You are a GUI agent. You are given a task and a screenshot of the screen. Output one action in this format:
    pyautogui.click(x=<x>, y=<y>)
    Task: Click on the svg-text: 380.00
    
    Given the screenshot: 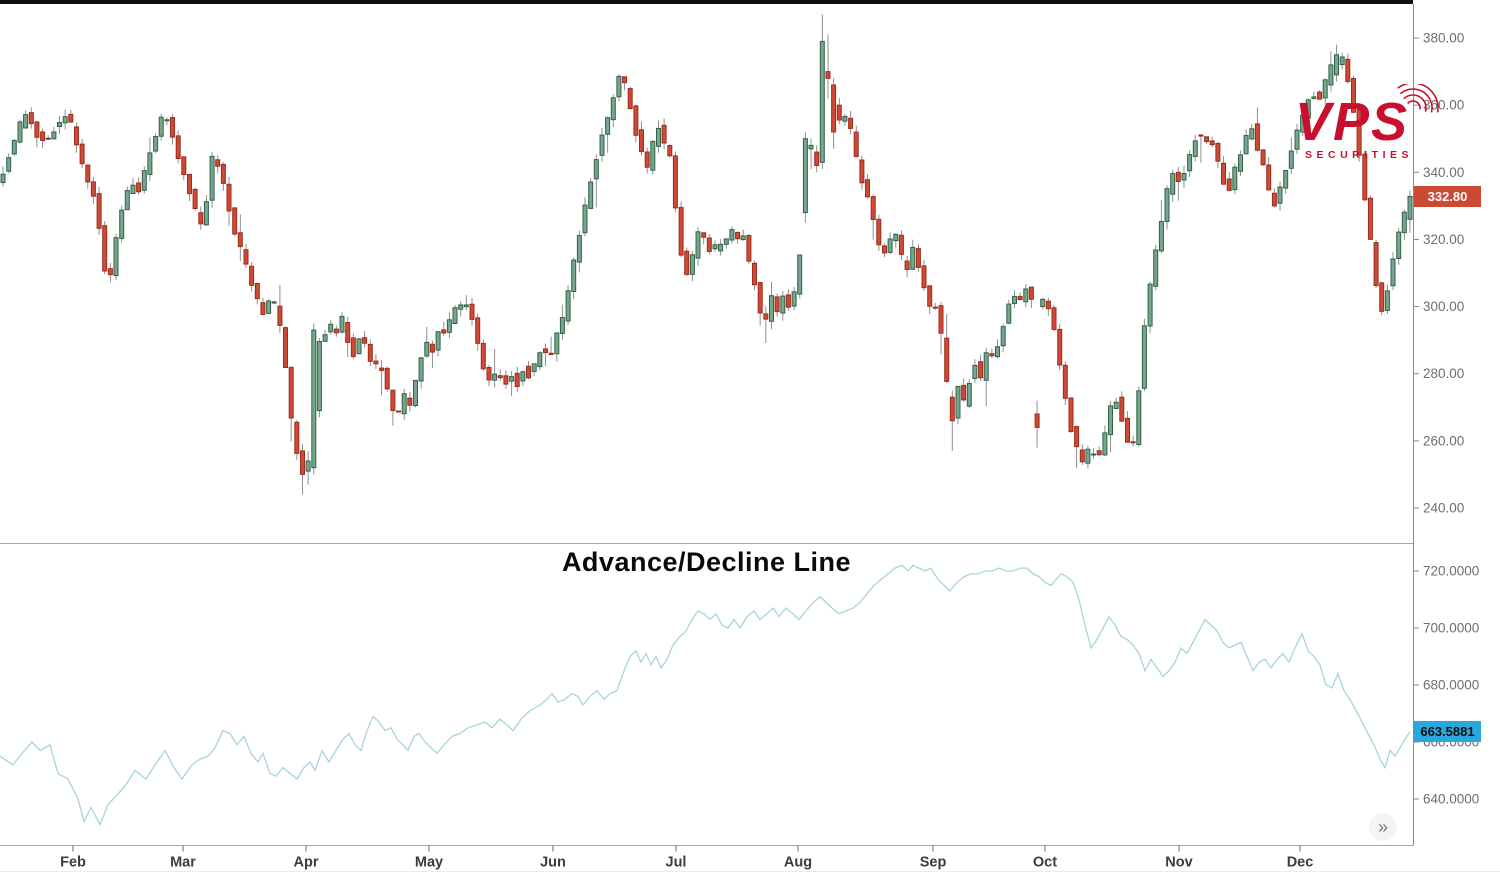 What is the action you would take?
    pyautogui.click(x=1443, y=38)
    